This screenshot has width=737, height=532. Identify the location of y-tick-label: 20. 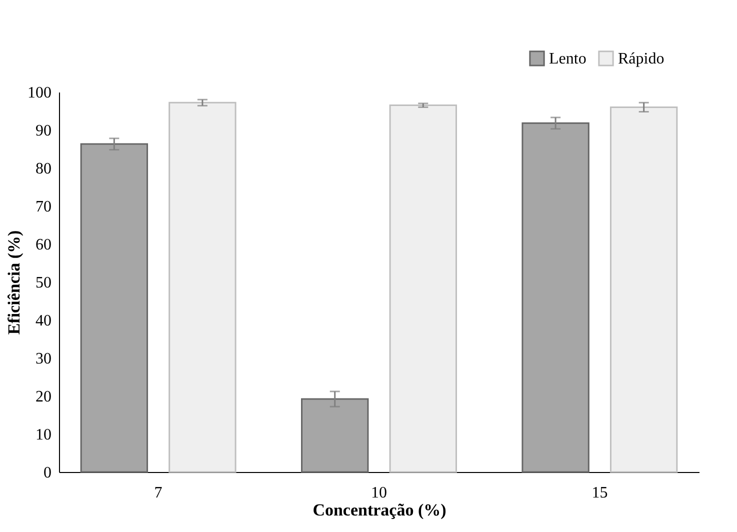
(44, 397).